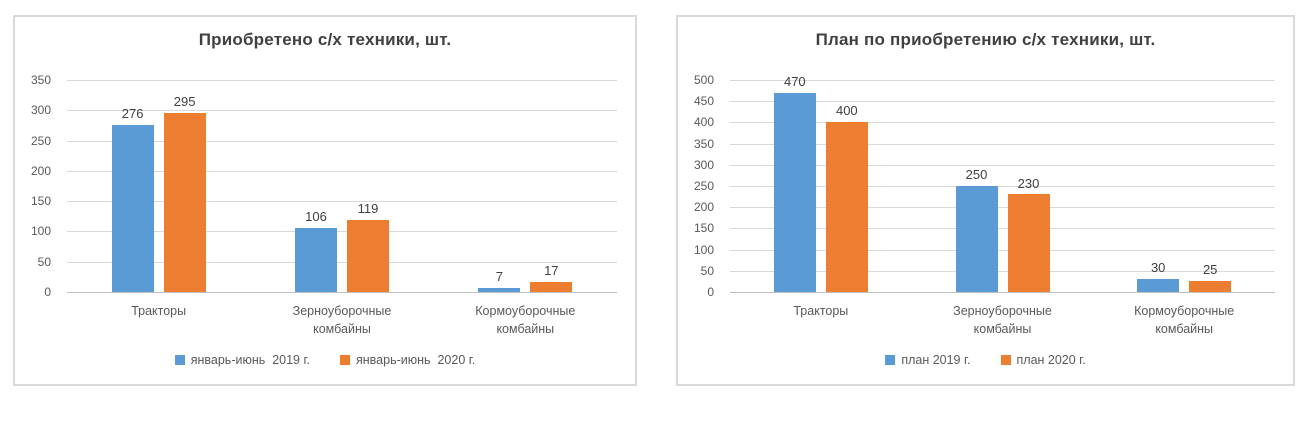 This screenshot has width=1313, height=429. What do you see at coordinates (703, 164) in the screenshot?
I see `y-axis-tick: 300` at bounding box center [703, 164].